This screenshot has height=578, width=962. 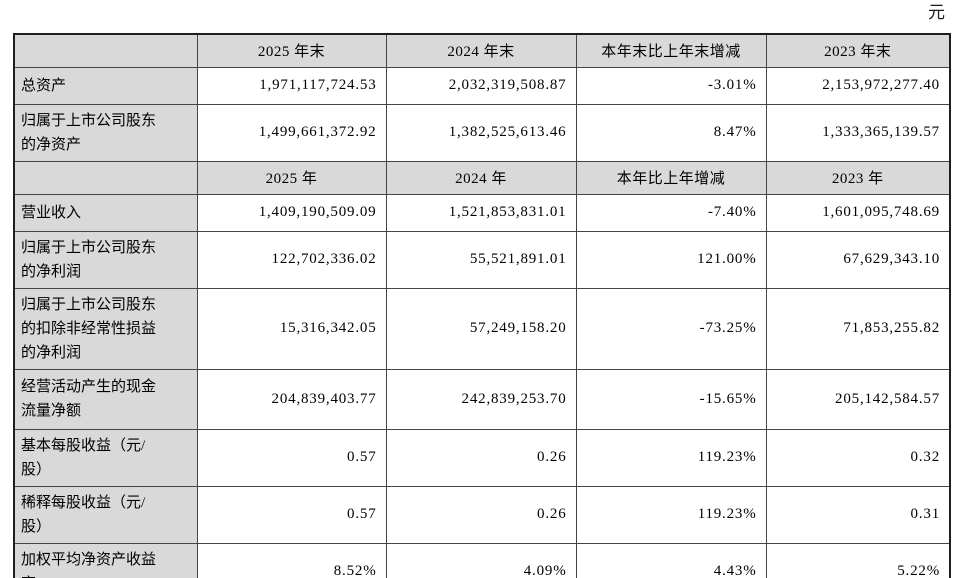 I want to click on row-diluted-eps: 稀释每股收益（元/ 股） 0.57 0.26 119.23% 0.31, so click(x=482, y=514).